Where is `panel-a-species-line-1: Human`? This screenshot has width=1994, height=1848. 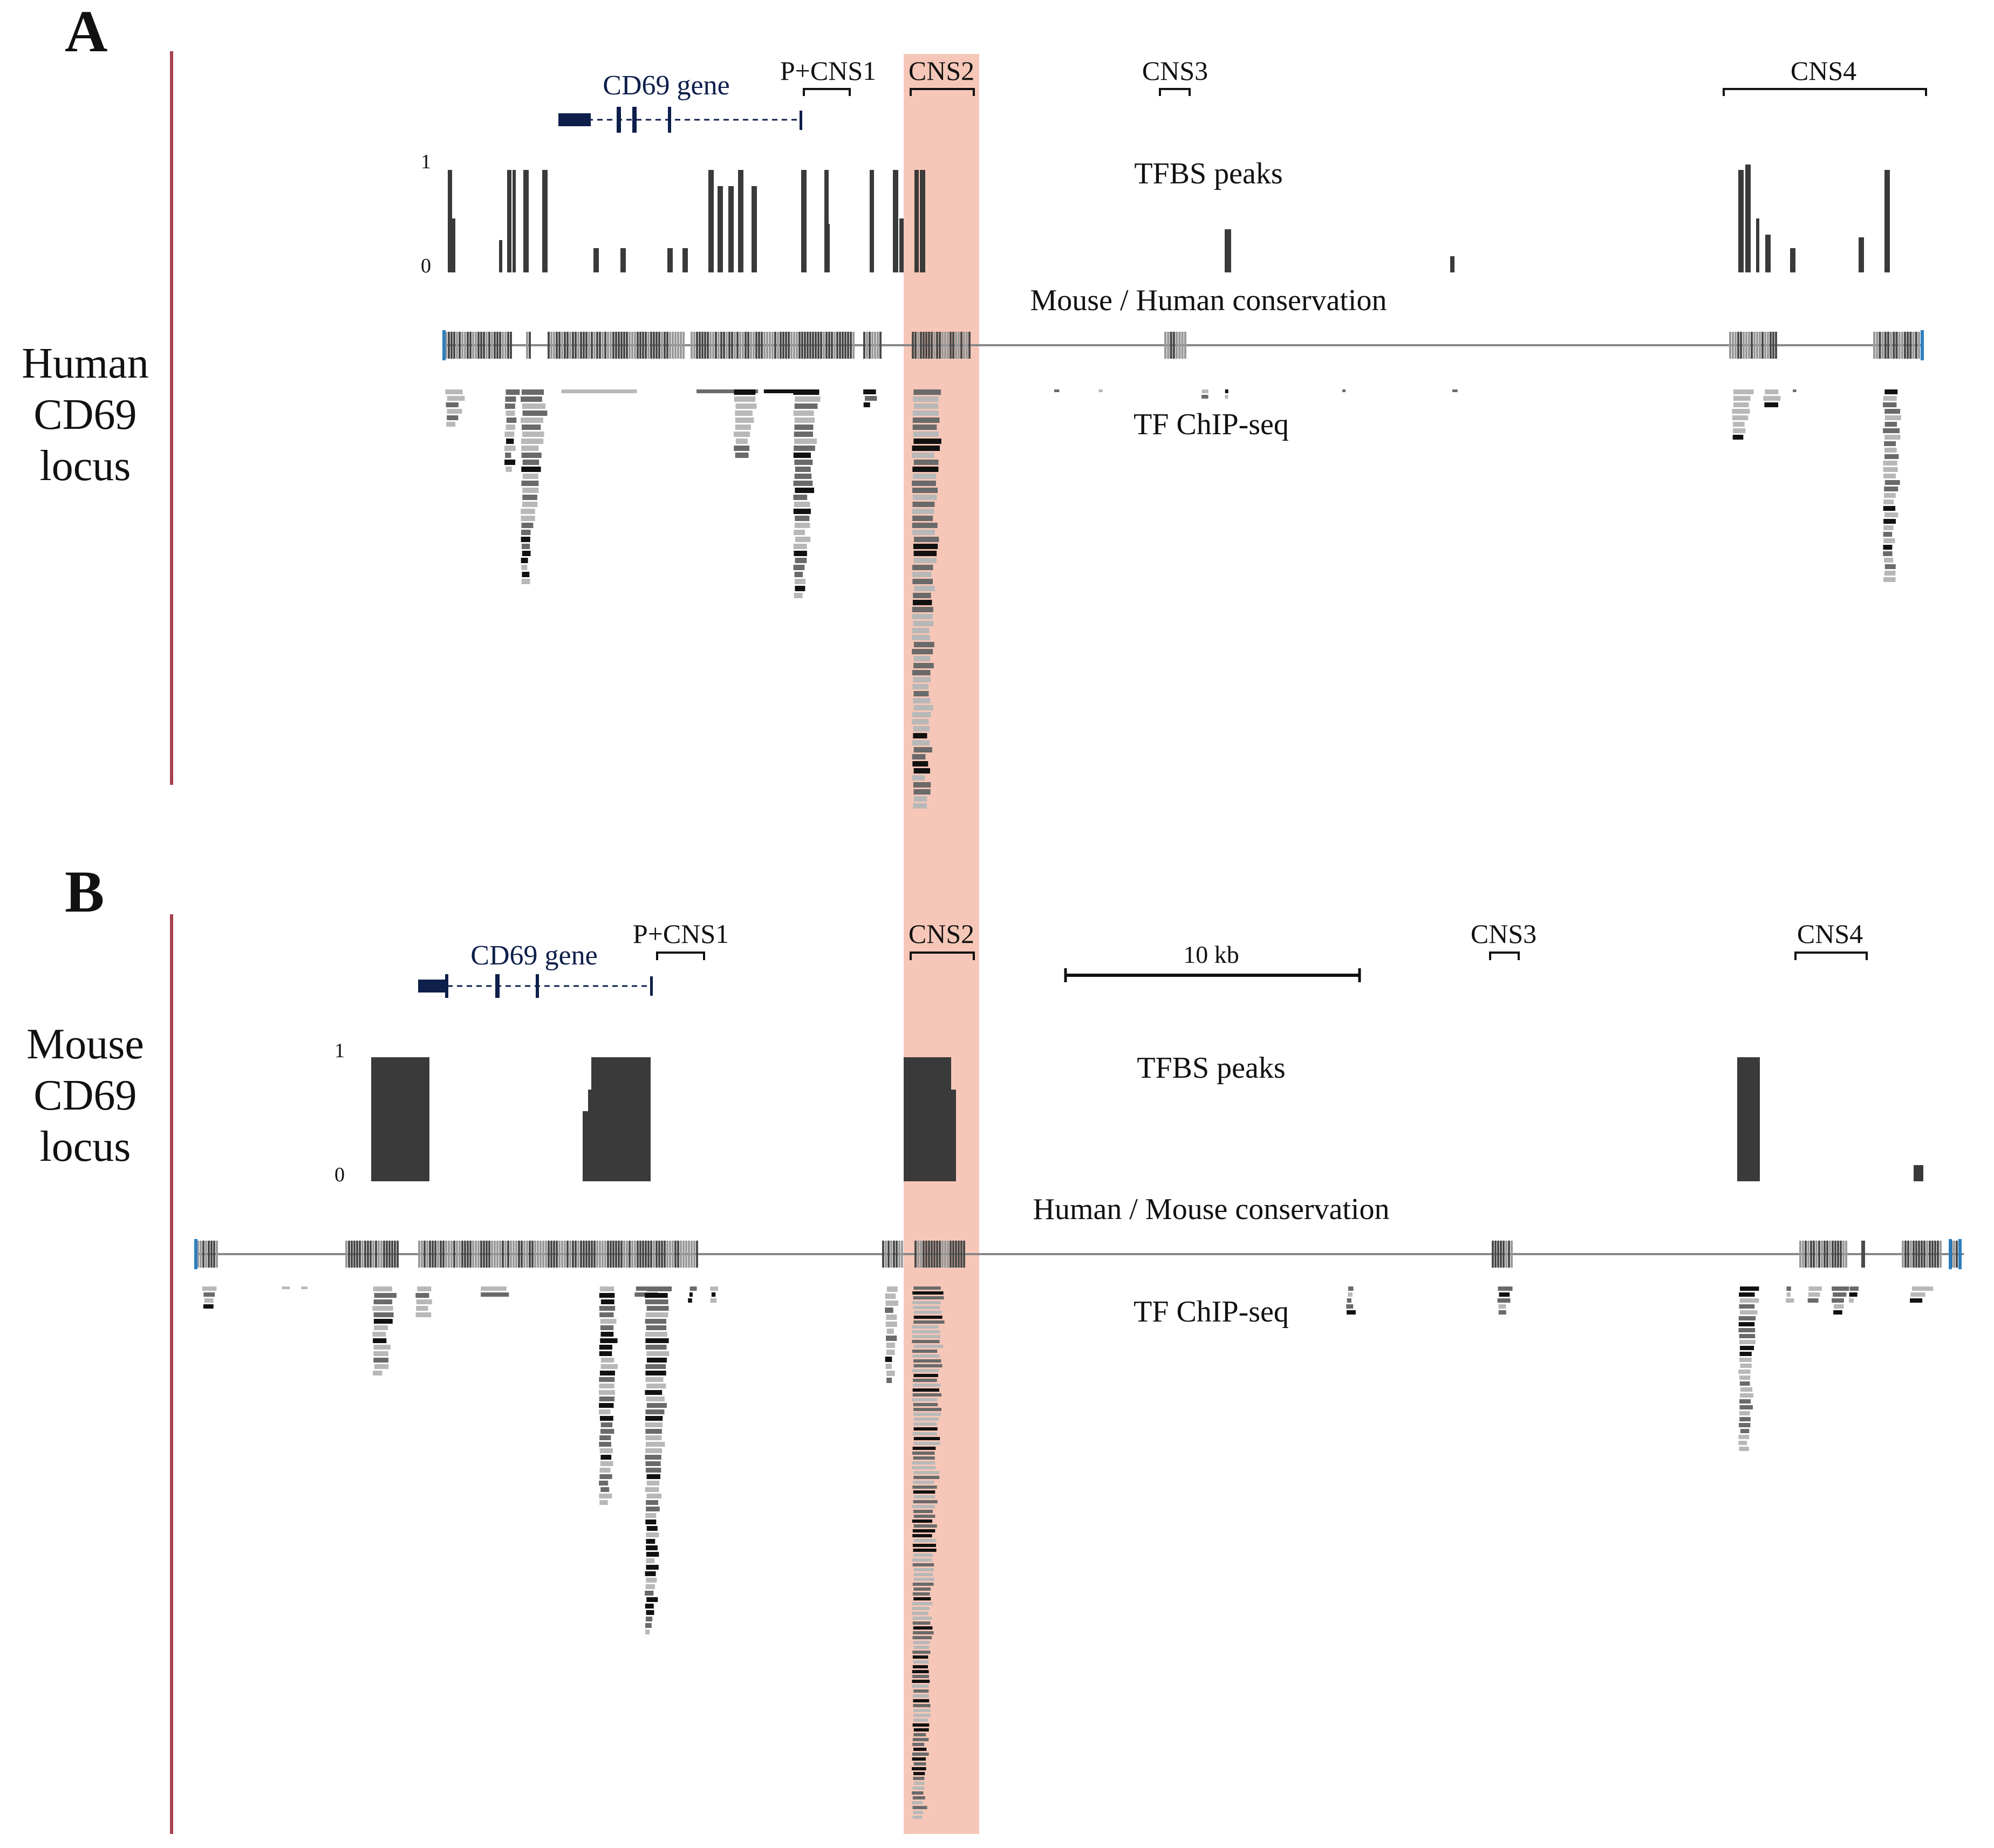 panel-a-species-line-1: Human is located at coordinates (85, 363).